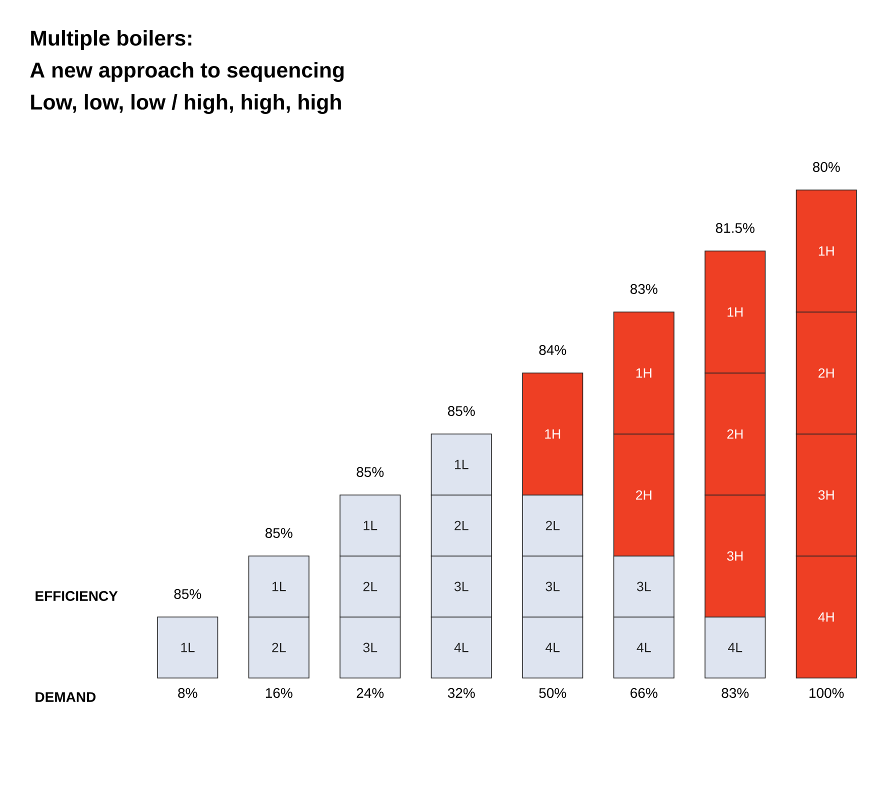  What do you see at coordinates (826, 373) in the screenshot?
I see `series-label: 2H` at bounding box center [826, 373].